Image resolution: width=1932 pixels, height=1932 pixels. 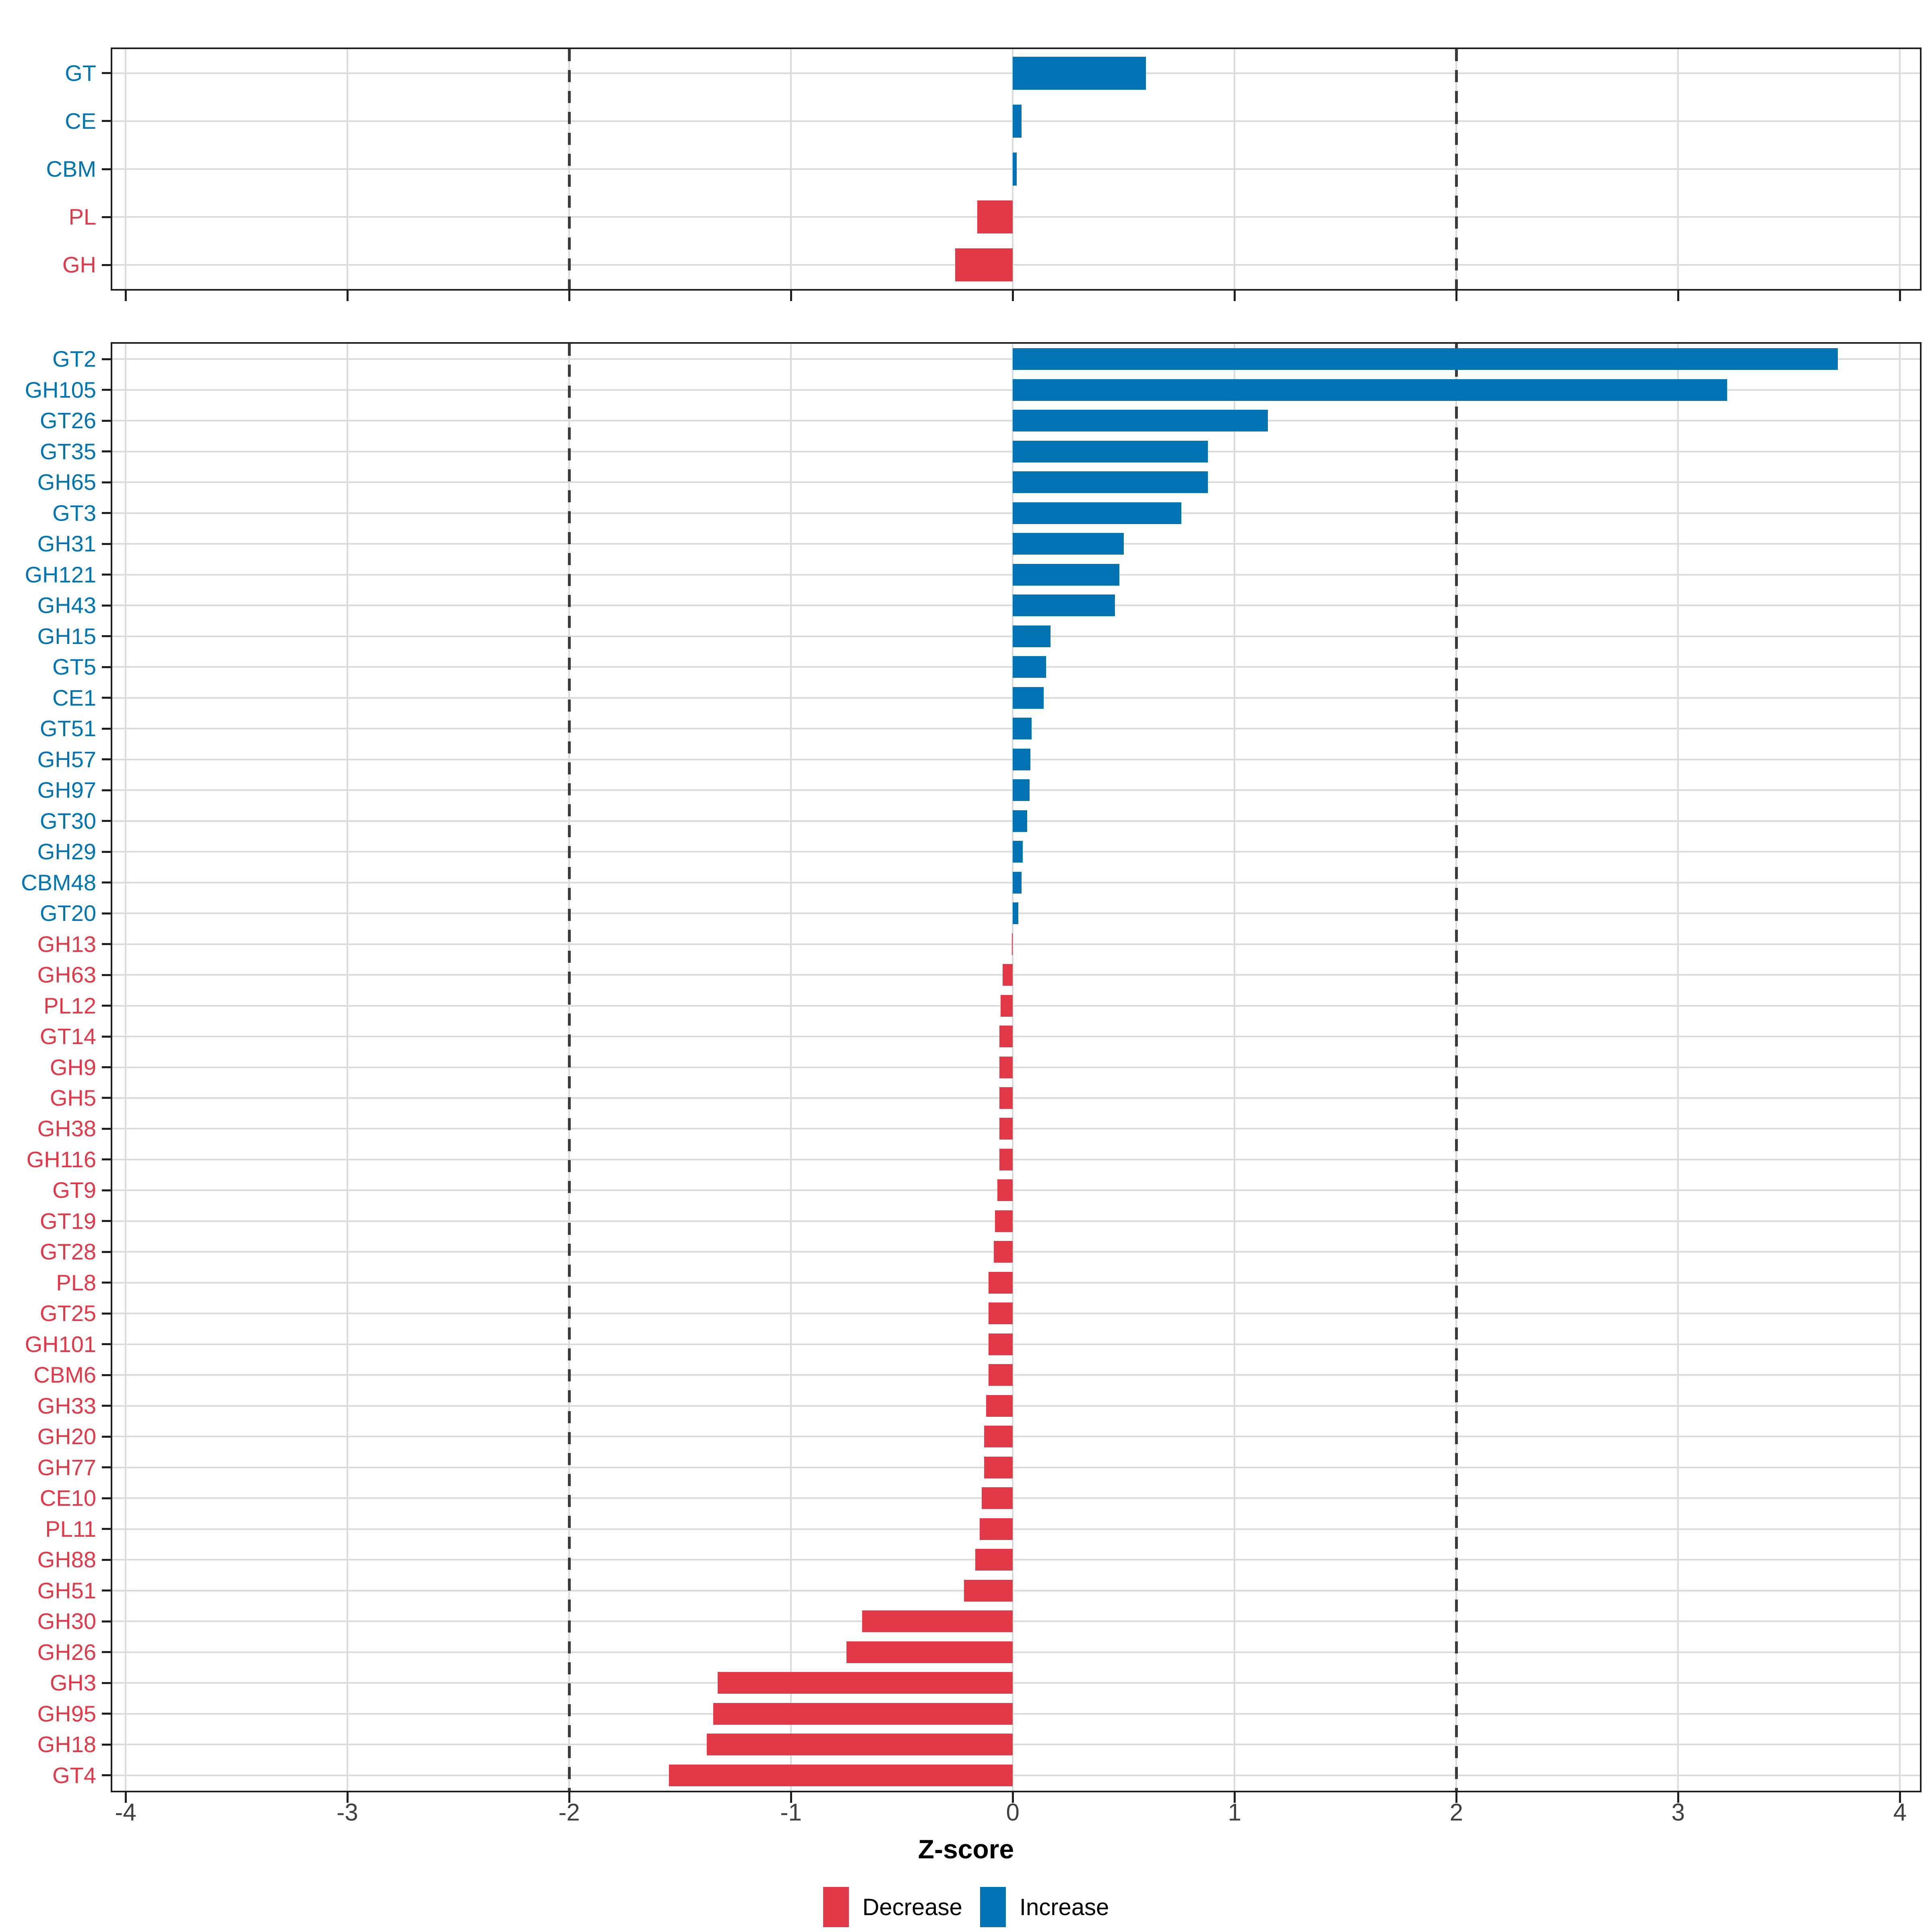 What do you see at coordinates (892, 1907) in the screenshot?
I see `legend-entry-decrease: Decrease` at bounding box center [892, 1907].